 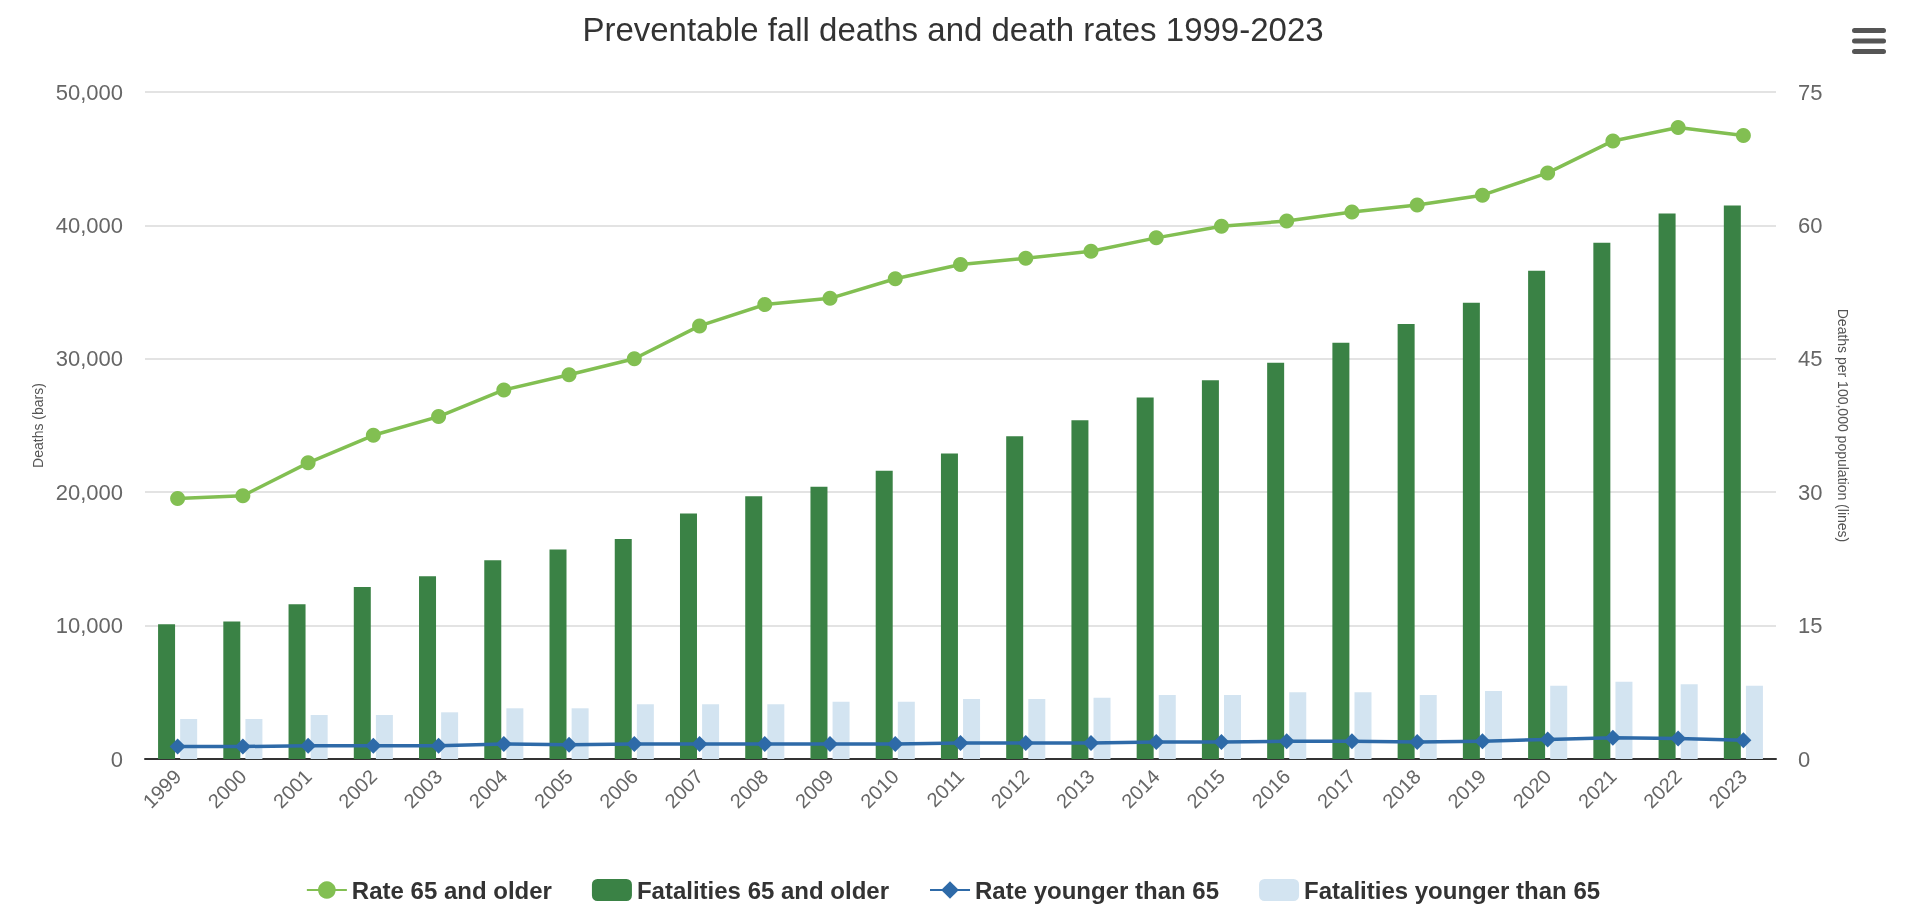 I want to click on chart-title: Preventable fall deaths and death rates 1999-2023, so click(x=953, y=29).